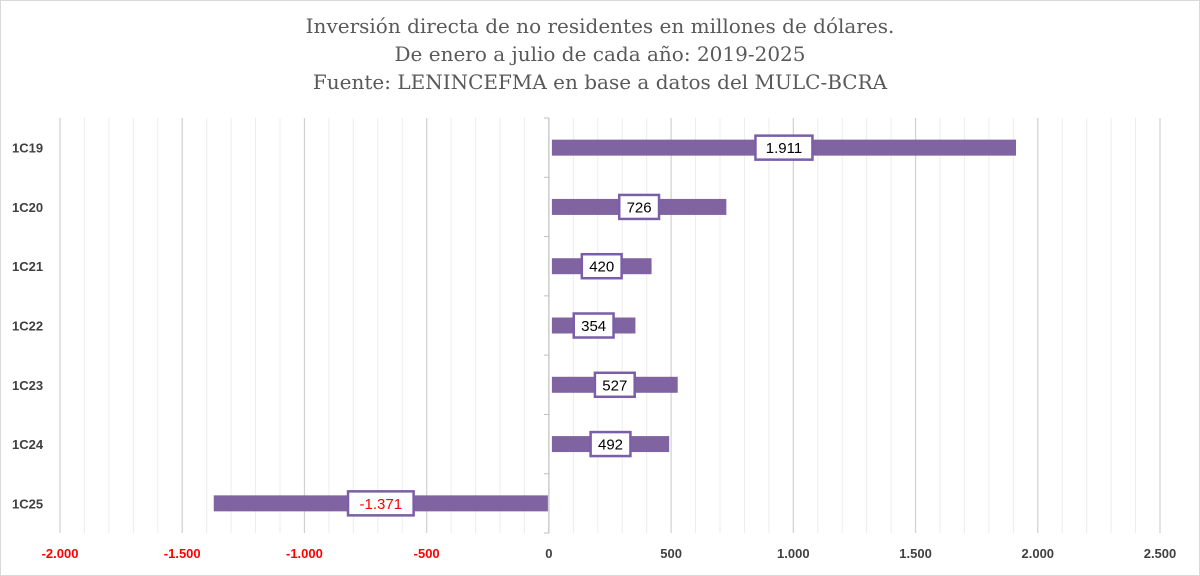  What do you see at coordinates (60, 553) in the screenshot?
I see `x-tick-label: -2.000` at bounding box center [60, 553].